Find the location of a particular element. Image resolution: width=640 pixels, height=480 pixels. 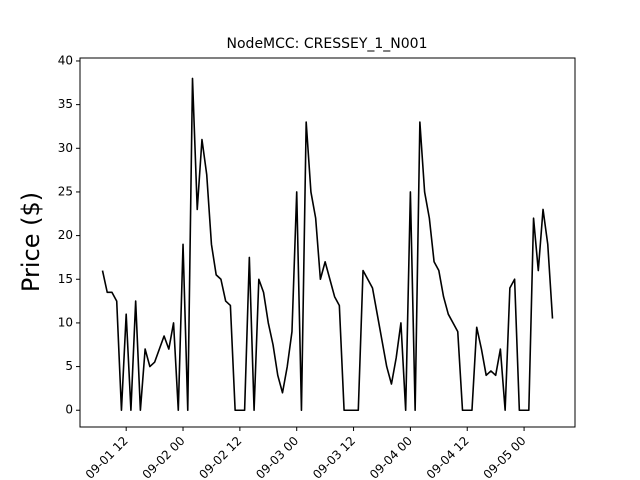

chart-title: NodeMCC: CRESSEY_1_N001 is located at coordinates (327, 44).